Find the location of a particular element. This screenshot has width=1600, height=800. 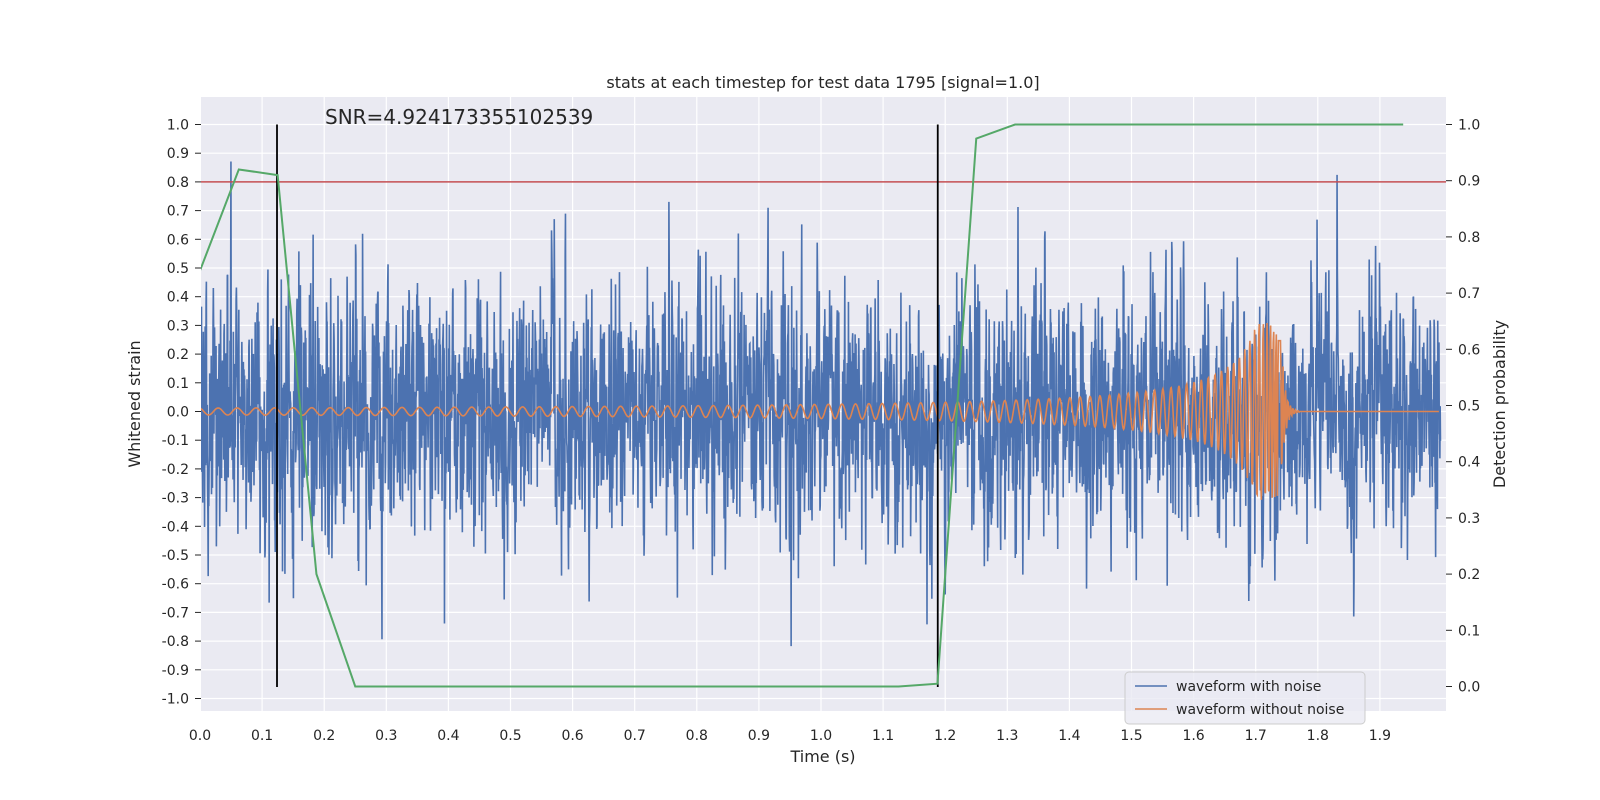

x-tick-label: 1.9 is located at coordinates (1380, 736).